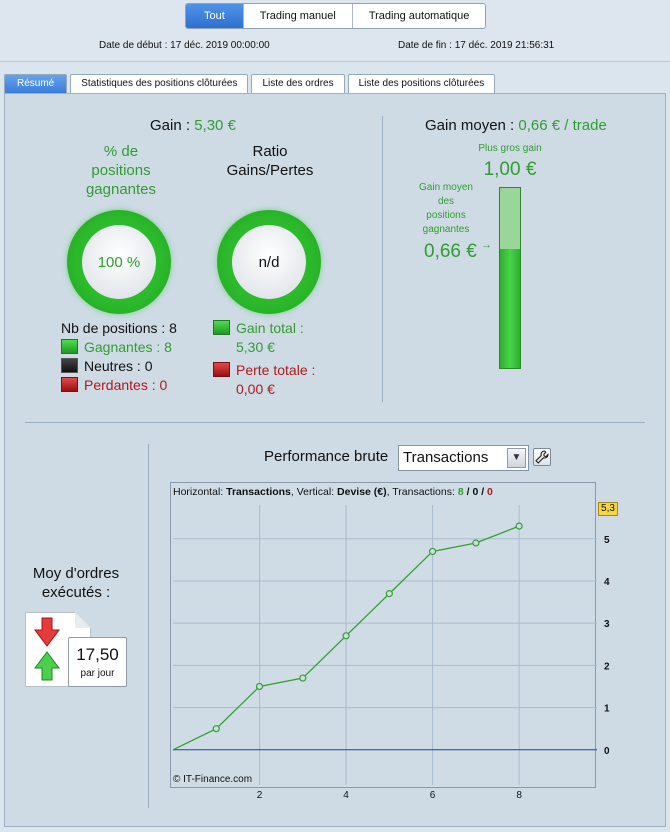 The height and width of the screenshot is (832, 670). I want to click on filter-manual-trading-button: Trading manuel, so click(298, 16).